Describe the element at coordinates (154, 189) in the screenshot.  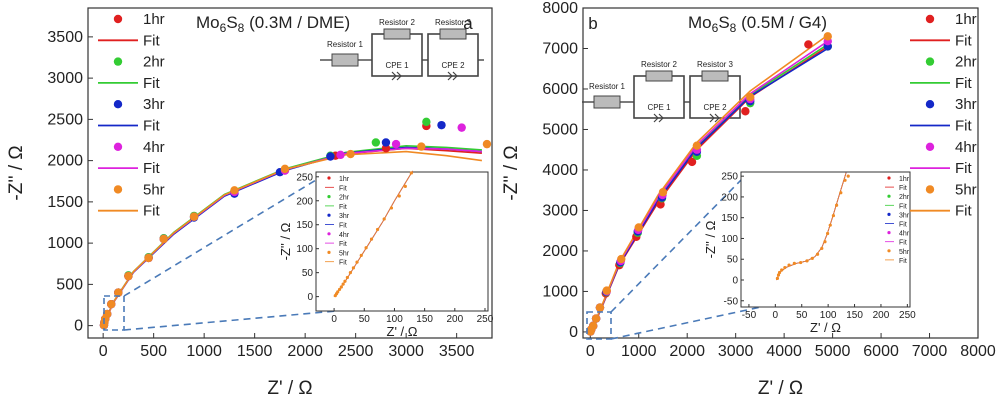
I see `legend-label: 5hr` at that location.